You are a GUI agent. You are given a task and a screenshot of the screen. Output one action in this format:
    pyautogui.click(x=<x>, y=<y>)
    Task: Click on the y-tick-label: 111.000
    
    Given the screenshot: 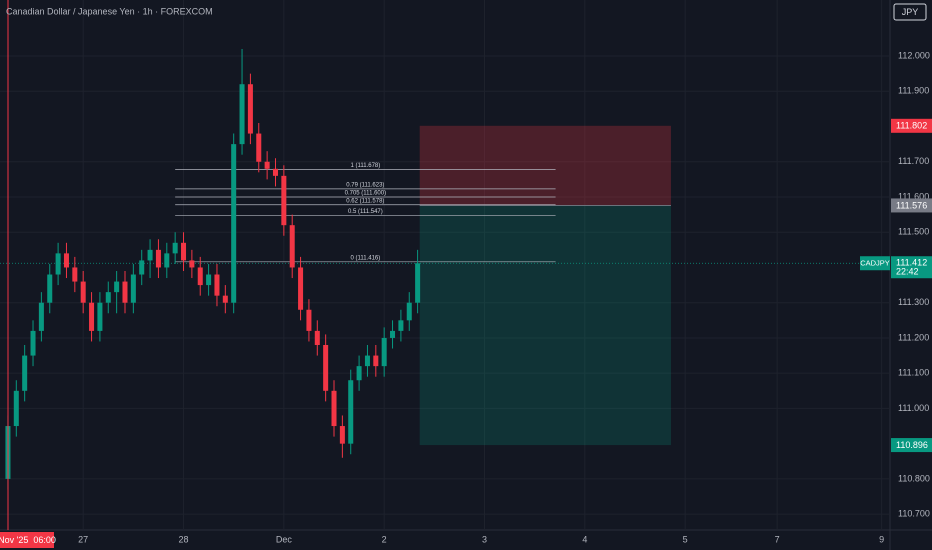 What is the action you would take?
    pyautogui.click(x=913, y=408)
    